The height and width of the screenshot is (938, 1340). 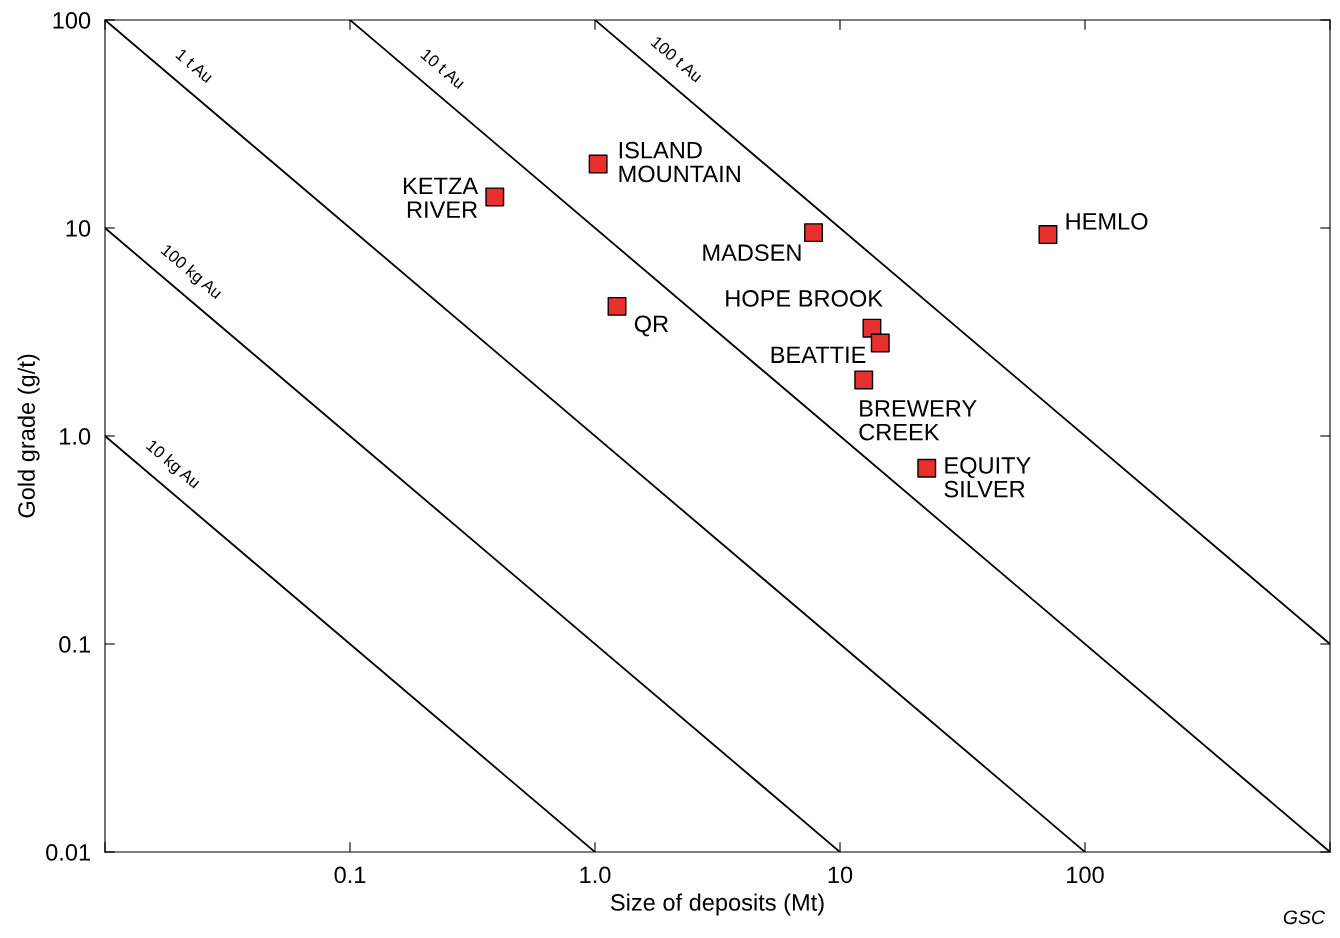 I want to click on y-tick-label: 1.0, so click(x=75, y=436).